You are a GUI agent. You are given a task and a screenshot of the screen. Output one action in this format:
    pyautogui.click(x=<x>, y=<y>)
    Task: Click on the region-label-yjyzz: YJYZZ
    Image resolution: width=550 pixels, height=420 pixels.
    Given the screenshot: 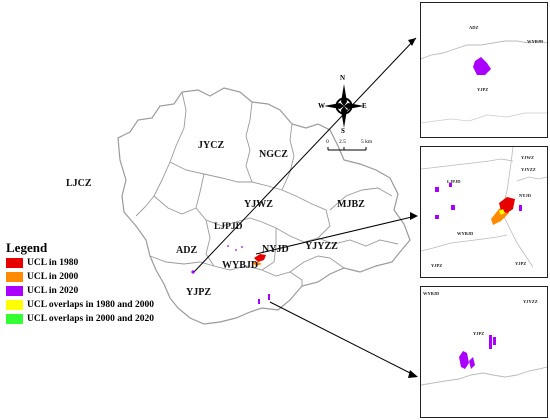 What is the action you would take?
    pyautogui.click(x=321, y=246)
    